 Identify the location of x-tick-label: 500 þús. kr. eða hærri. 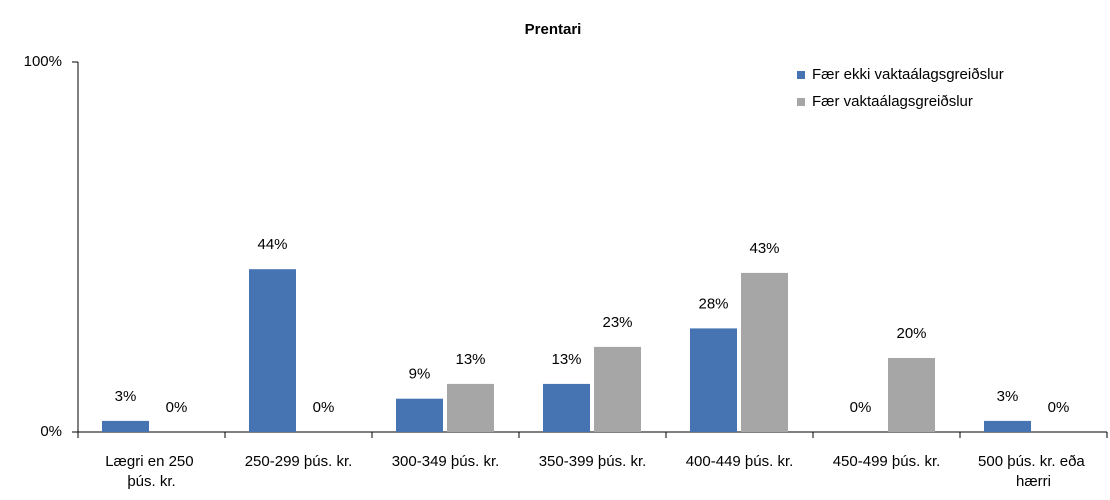
(1033, 471).